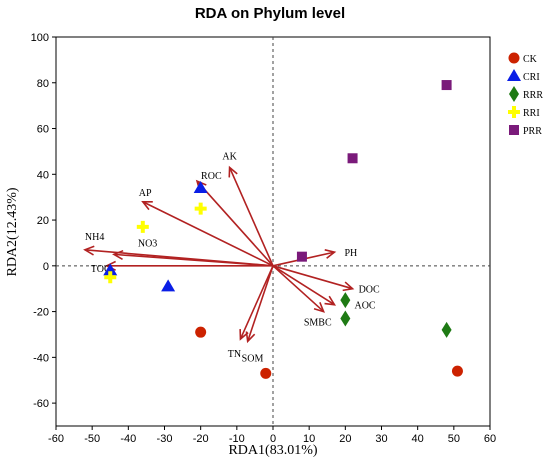 The height and width of the screenshot is (464, 550). Describe the element at coordinates (345, 439) in the screenshot. I see `x-tick-label: 20` at that location.